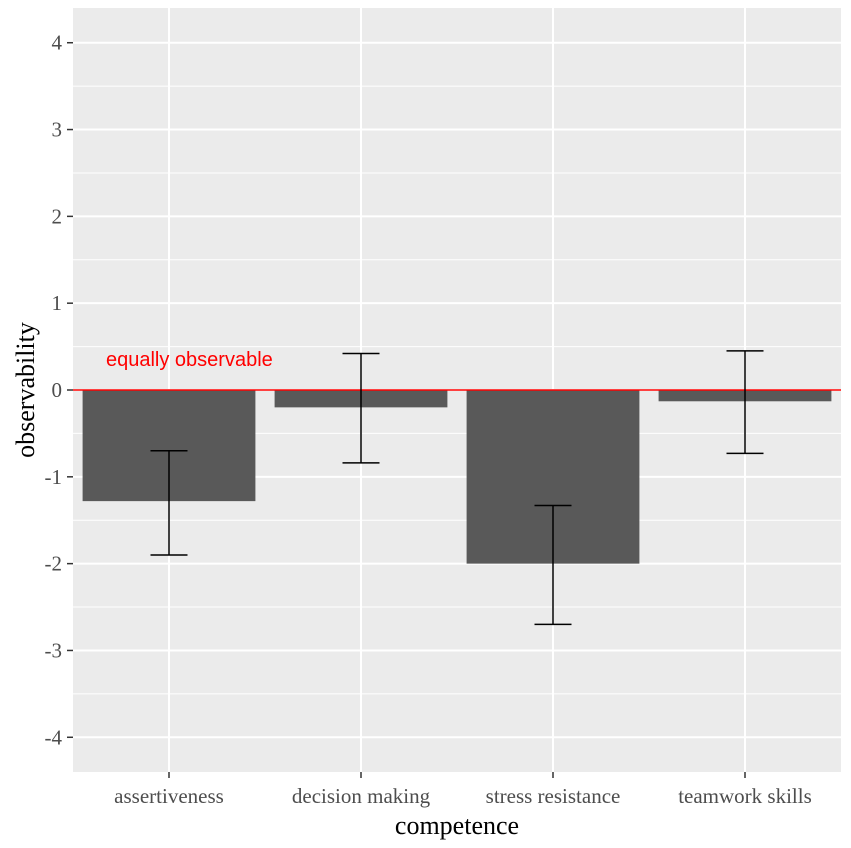 This screenshot has height=848, width=851. What do you see at coordinates (57, 130) in the screenshot?
I see `y-tick-label: 3` at bounding box center [57, 130].